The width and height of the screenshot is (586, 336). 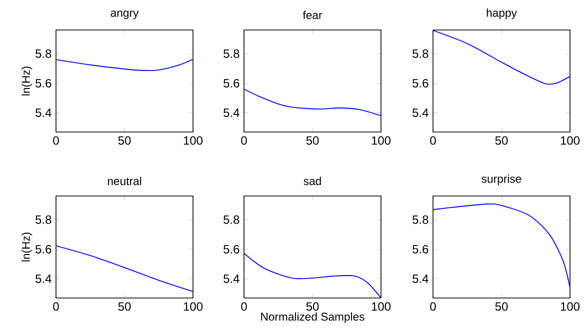 I want to click on chart-title: sad, so click(x=312, y=181).